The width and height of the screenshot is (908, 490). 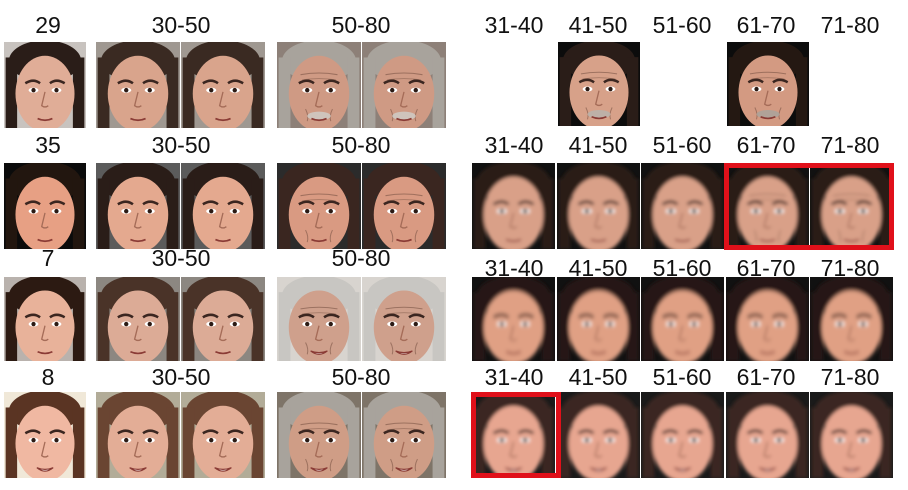 I want to click on decade-label-row4-3: 51-60, so click(x=682, y=377).